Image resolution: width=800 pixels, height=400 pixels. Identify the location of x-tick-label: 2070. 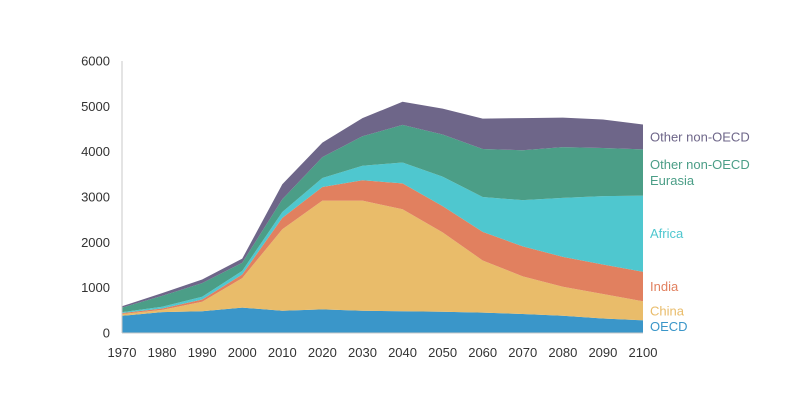
(522, 352).